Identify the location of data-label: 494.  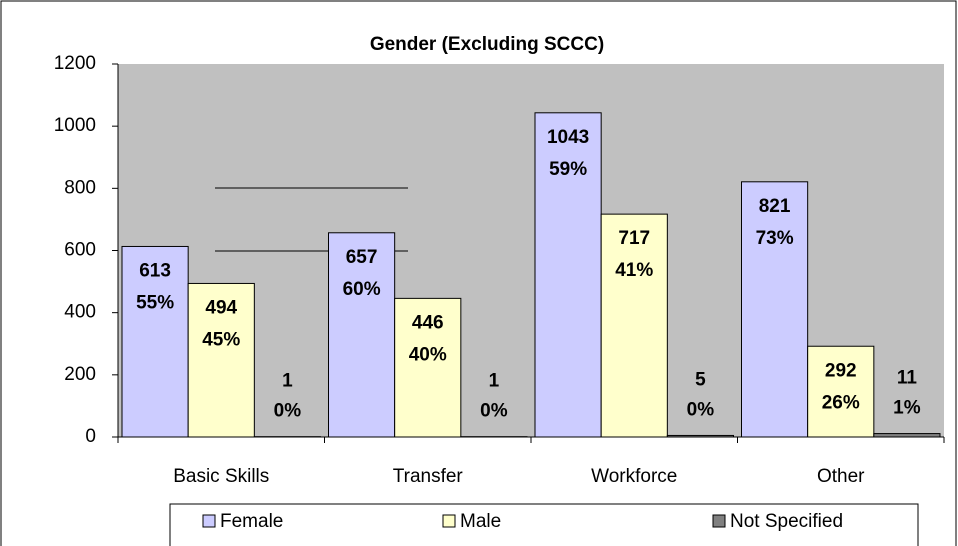
(221, 307).